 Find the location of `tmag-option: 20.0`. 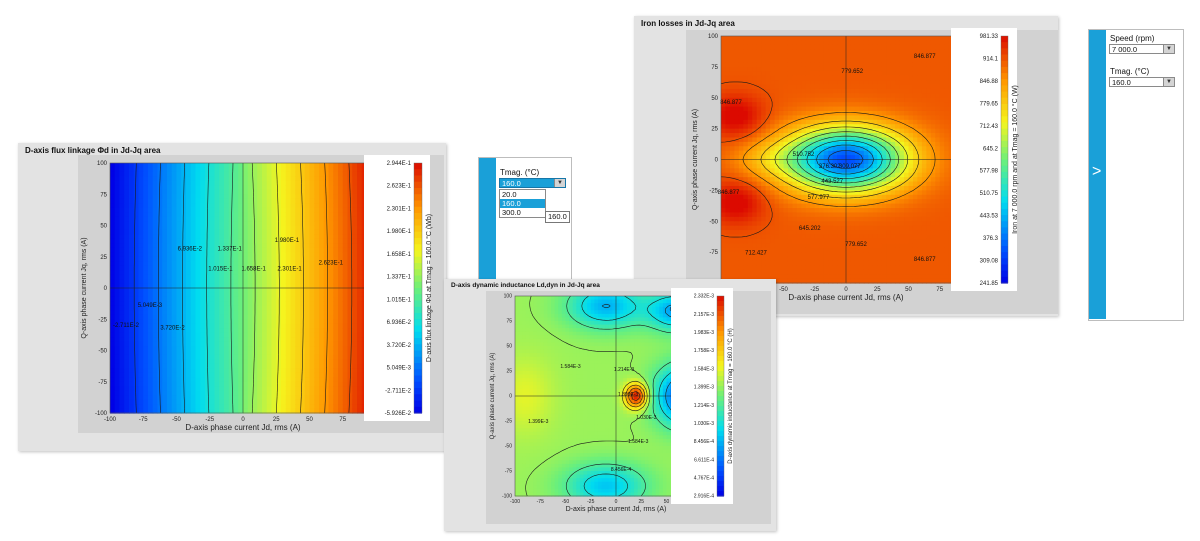

tmag-option: 20.0 is located at coordinates (509, 194).